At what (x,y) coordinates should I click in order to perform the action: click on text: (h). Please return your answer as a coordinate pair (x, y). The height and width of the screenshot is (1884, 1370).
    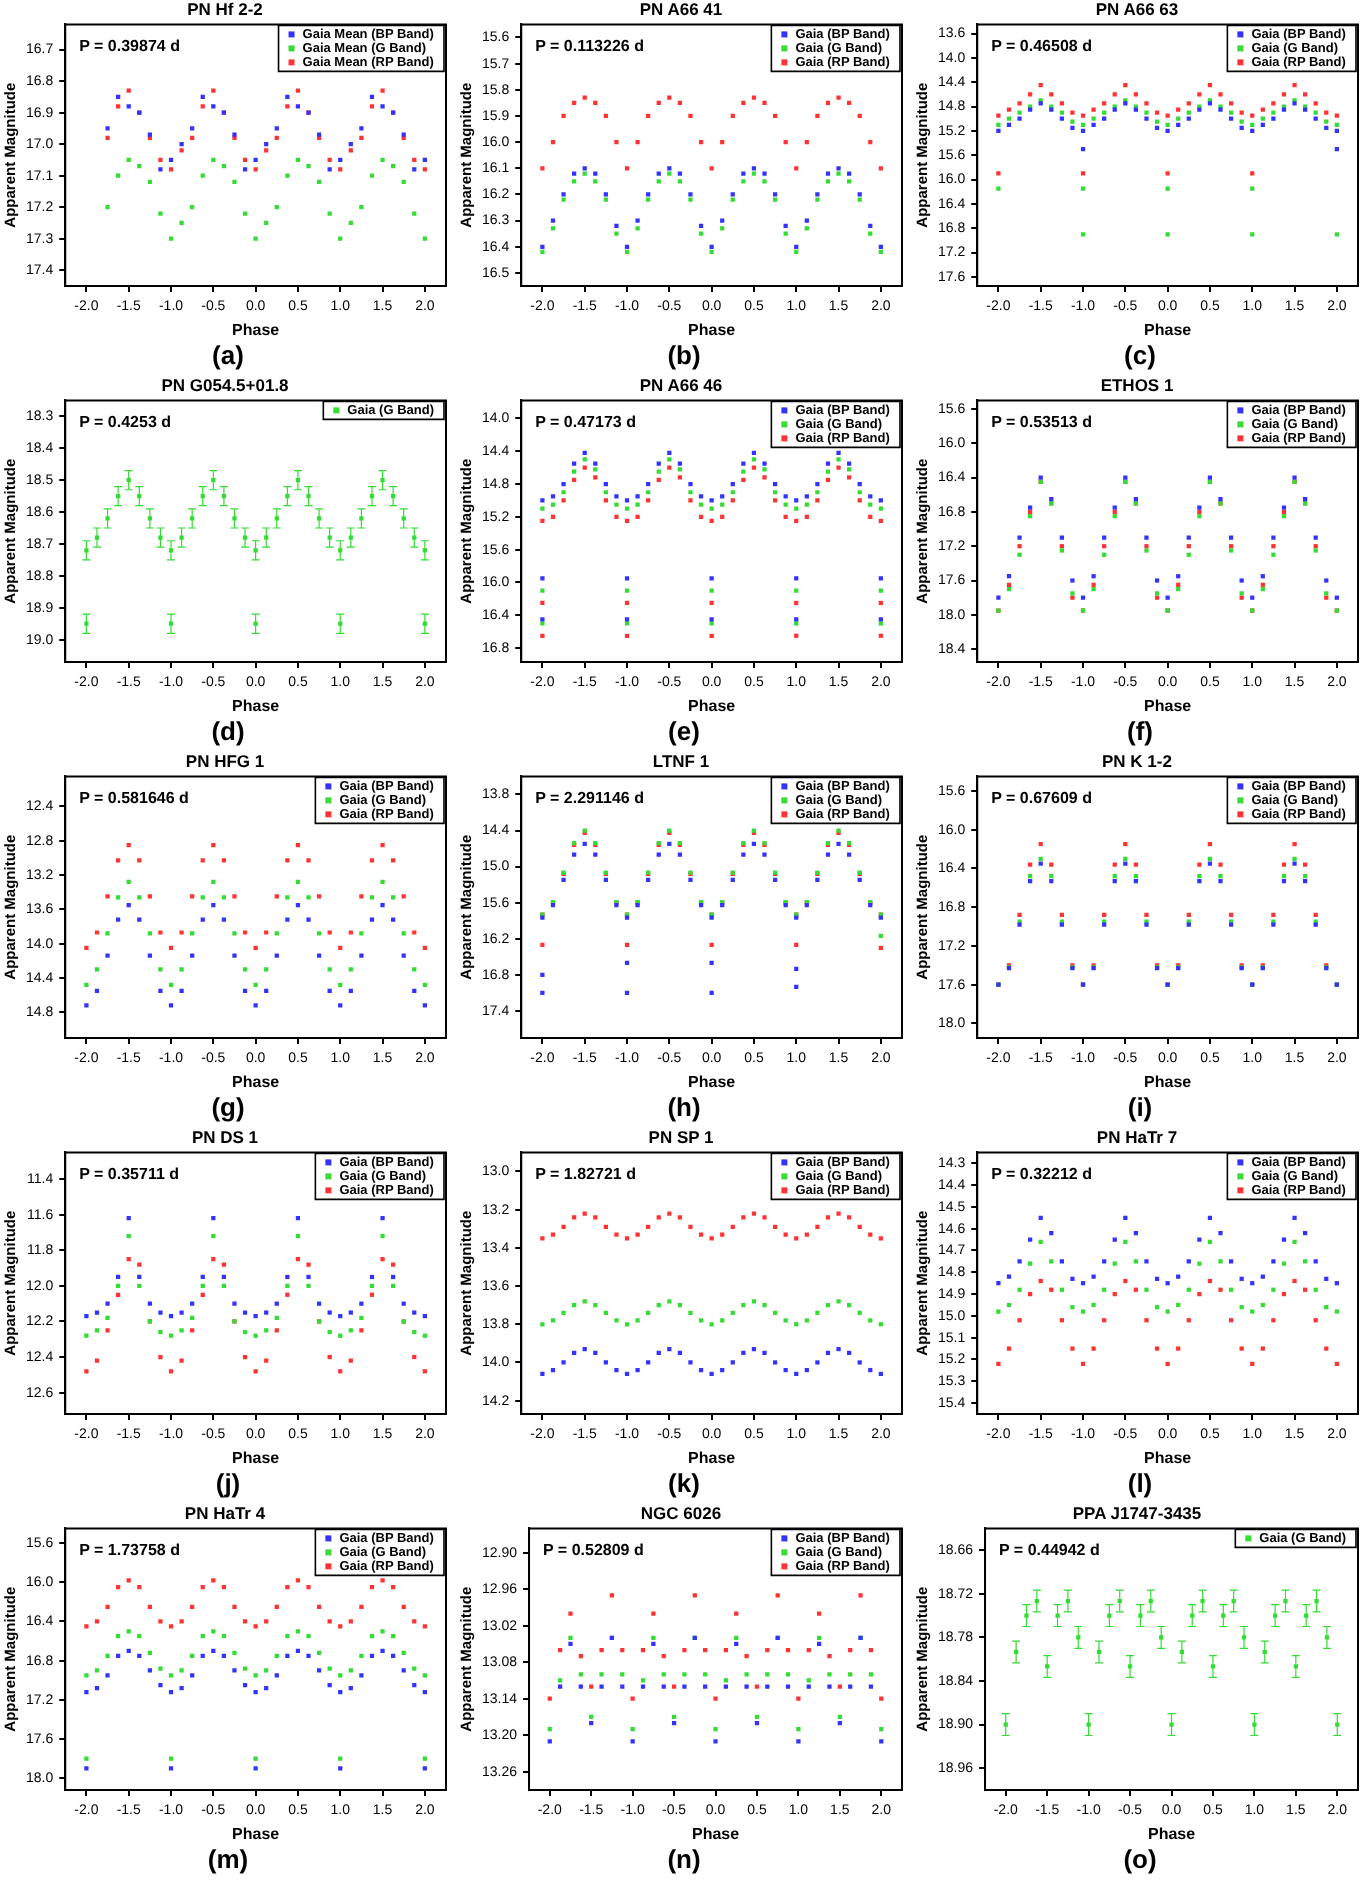
    Looking at the image, I should click on (684, 1107).